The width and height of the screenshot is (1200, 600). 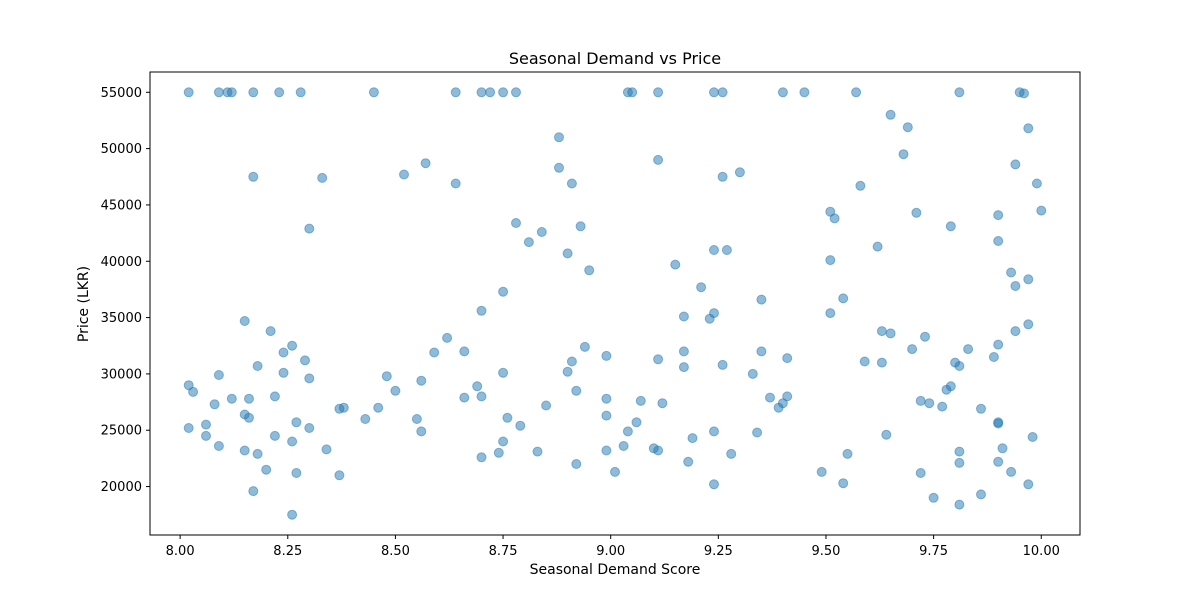 What do you see at coordinates (718, 551) in the screenshot?
I see `x-tick-label: 9.25` at bounding box center [718, 551].